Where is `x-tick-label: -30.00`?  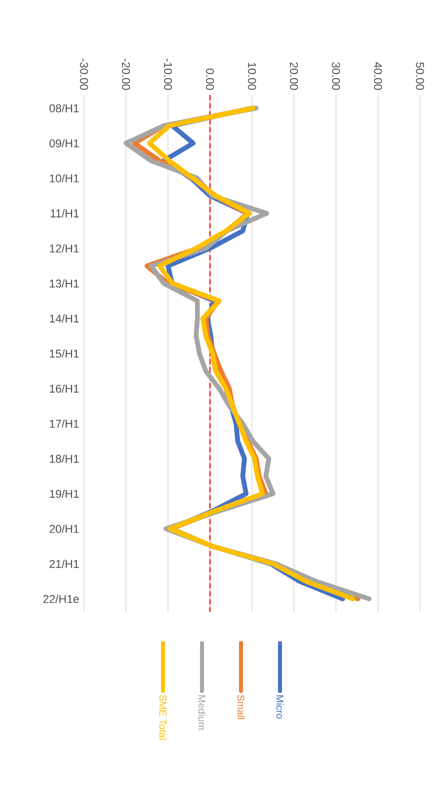 x-tick-label: -30.00 is located at coordinates (84, 74).